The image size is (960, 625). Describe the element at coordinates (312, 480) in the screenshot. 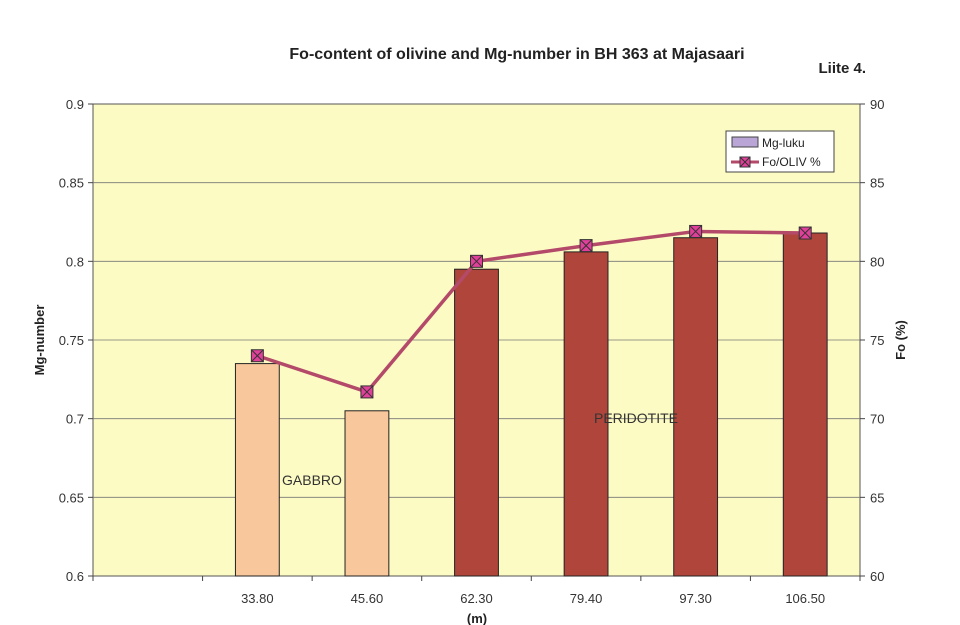

I see `annotation-gabbro: GABBRO` at that location.